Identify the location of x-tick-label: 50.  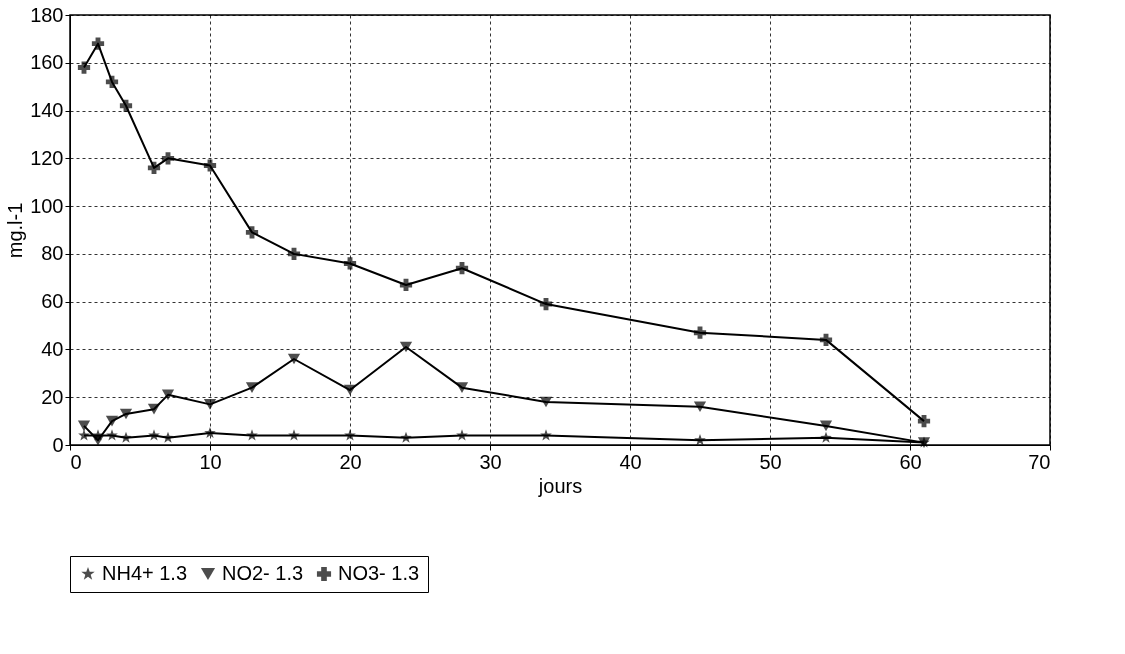
(770, 461).